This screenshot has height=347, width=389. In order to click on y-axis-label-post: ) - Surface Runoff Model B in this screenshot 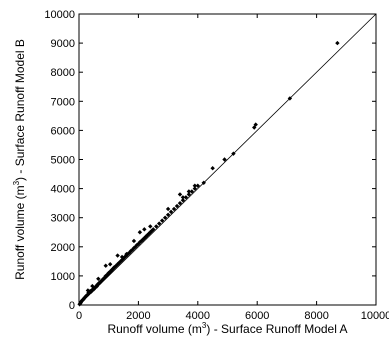, I will do `click(20, 110)`.